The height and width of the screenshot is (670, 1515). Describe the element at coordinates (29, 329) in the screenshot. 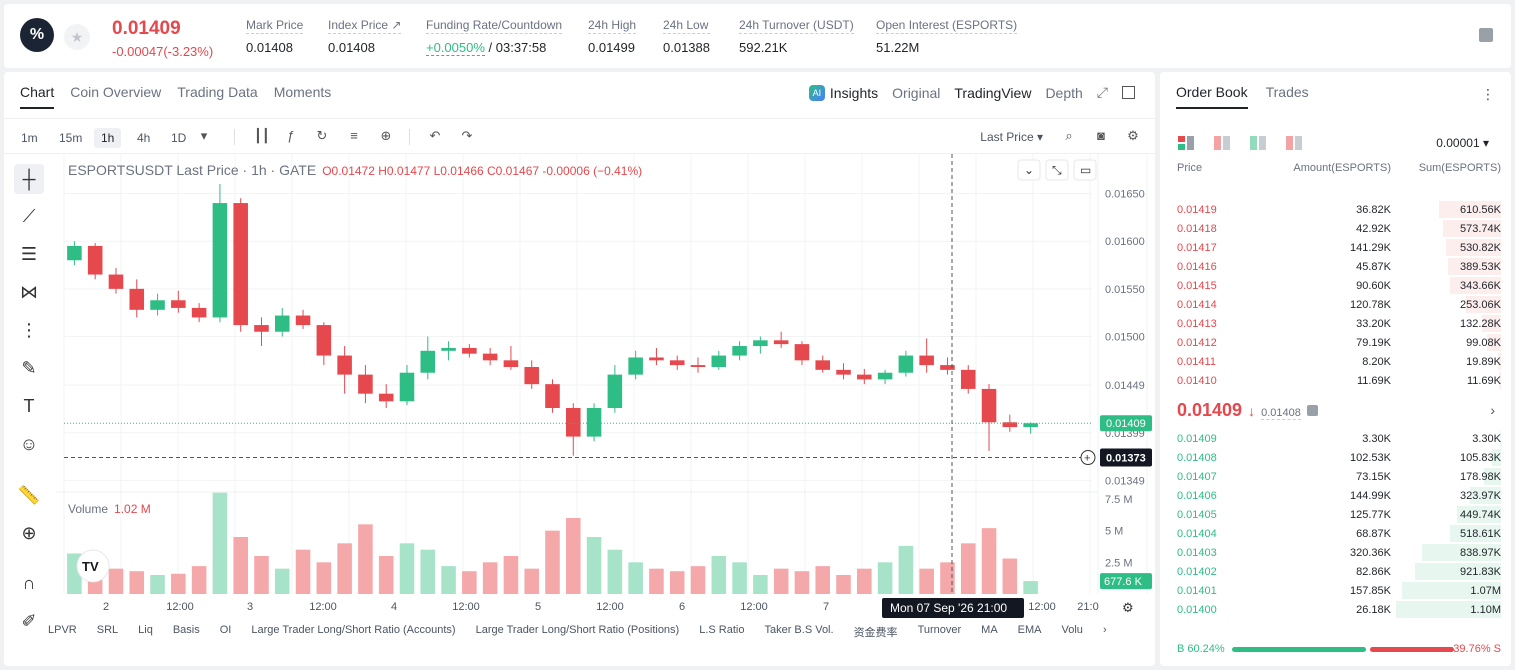

I see `fib-tool-icon: ⋮` at that location.